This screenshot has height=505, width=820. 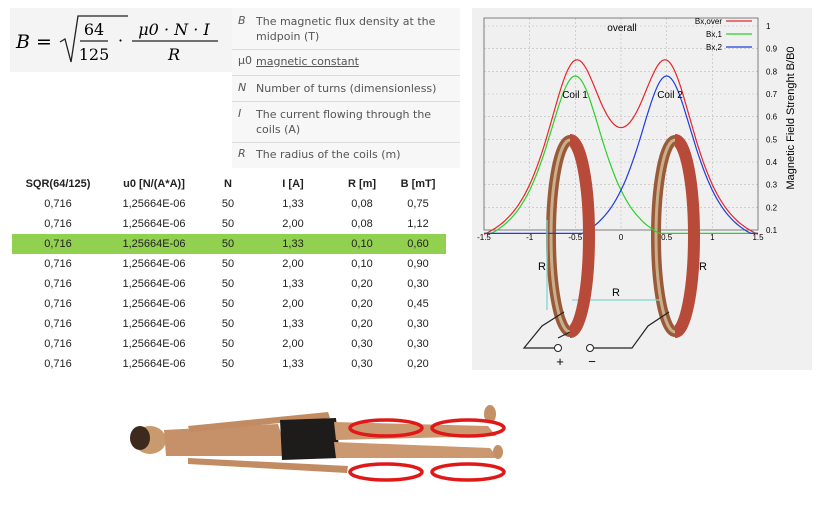 I want to click on minus-sign: −, so click(x=592, y=361).